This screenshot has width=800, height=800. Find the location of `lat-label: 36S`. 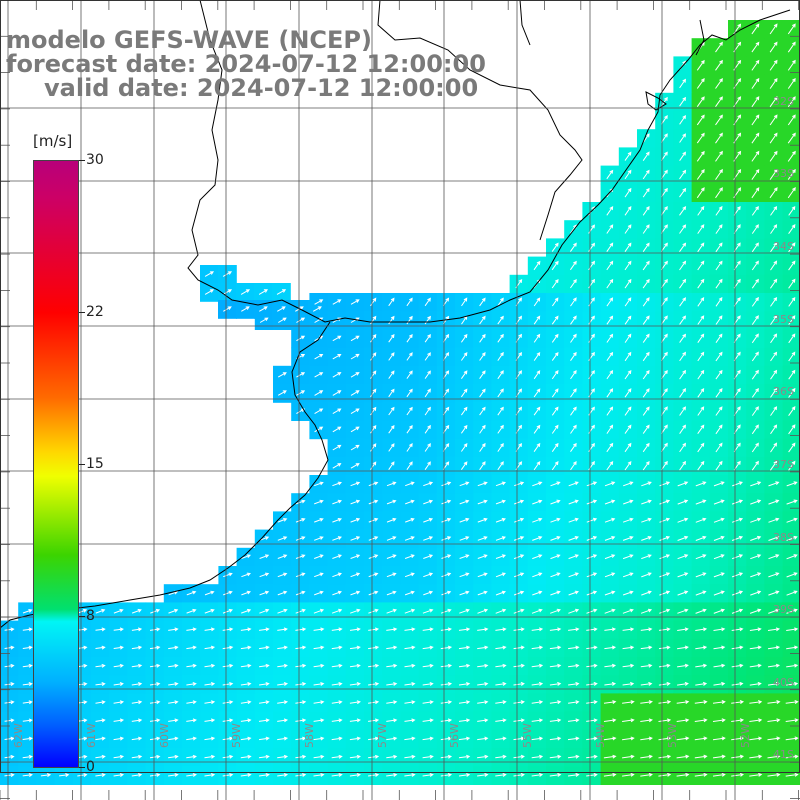

lat-label: 36S is located at coordinates (783, 391).